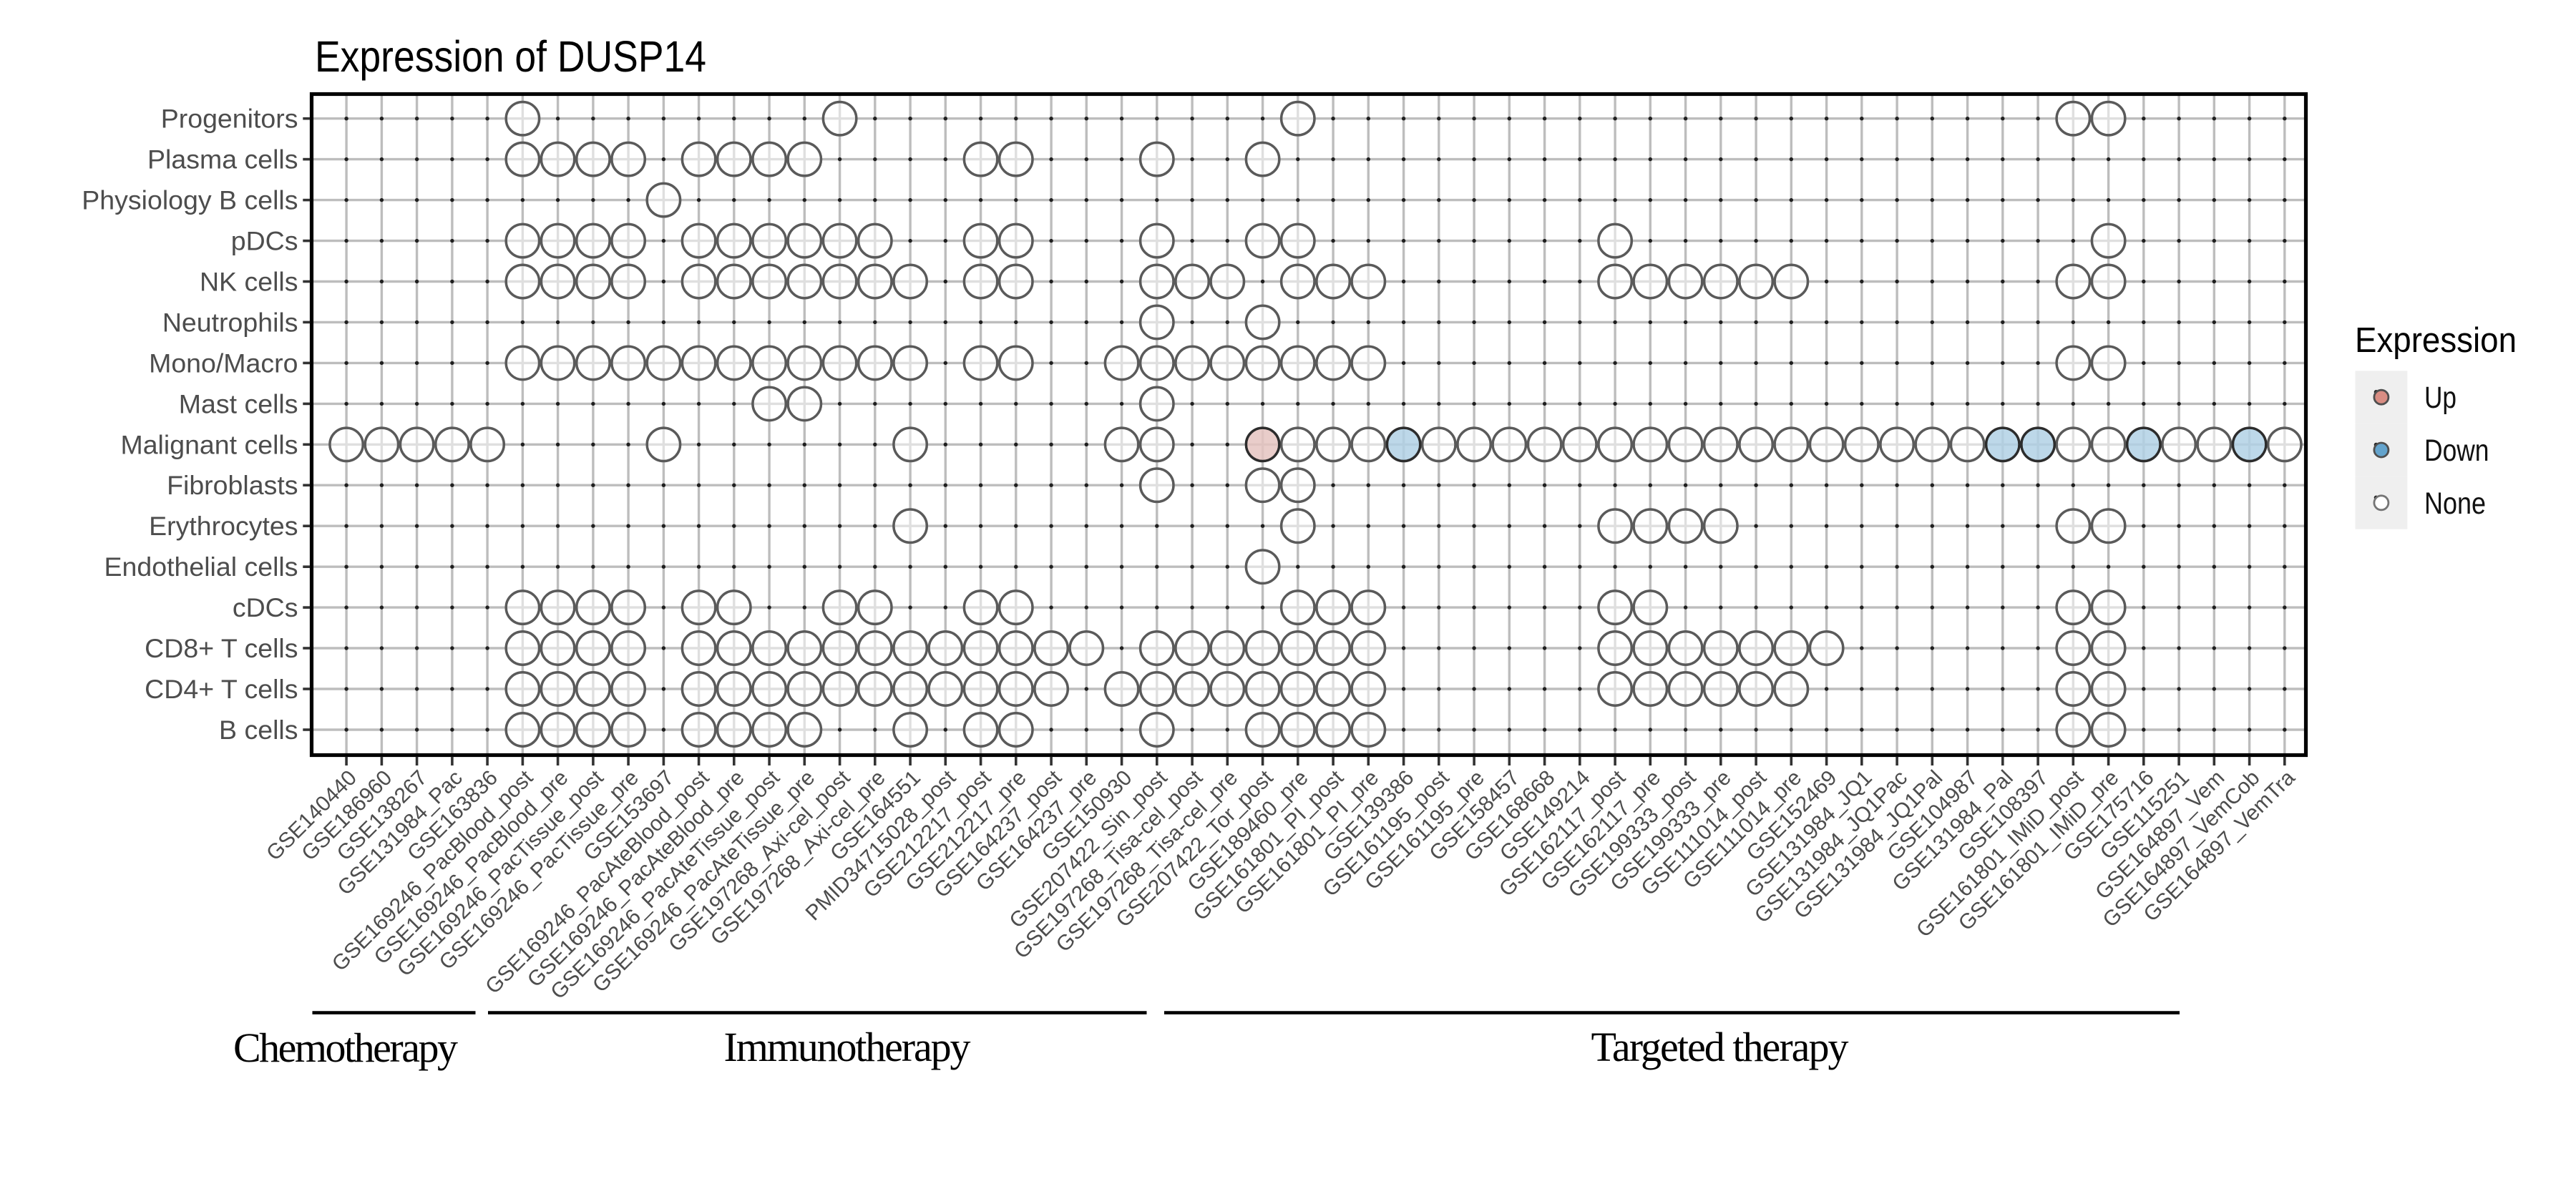  What do you see at coordinates (229, 119) in the screenshot?
I see `svg-text: Progenitors` at bounding box center [229, 119].